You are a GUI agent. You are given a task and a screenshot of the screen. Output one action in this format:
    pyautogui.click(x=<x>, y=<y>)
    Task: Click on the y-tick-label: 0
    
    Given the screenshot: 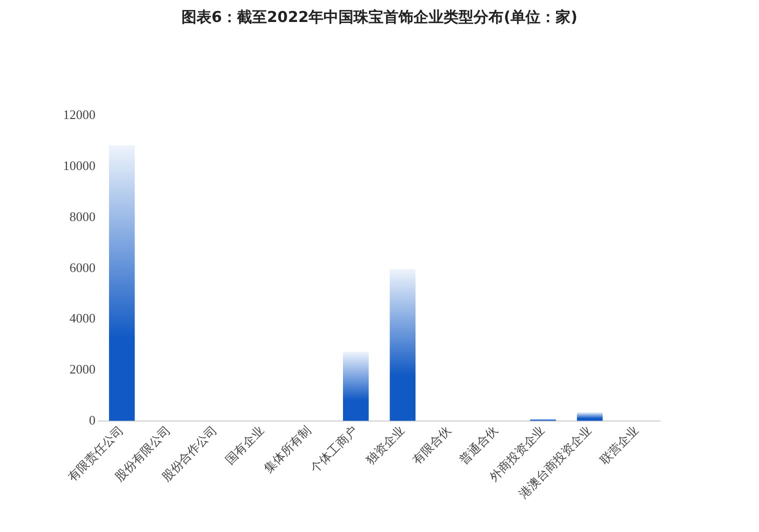 What is the action you would take?
    pyautogui.click(x=92, y=420)
    